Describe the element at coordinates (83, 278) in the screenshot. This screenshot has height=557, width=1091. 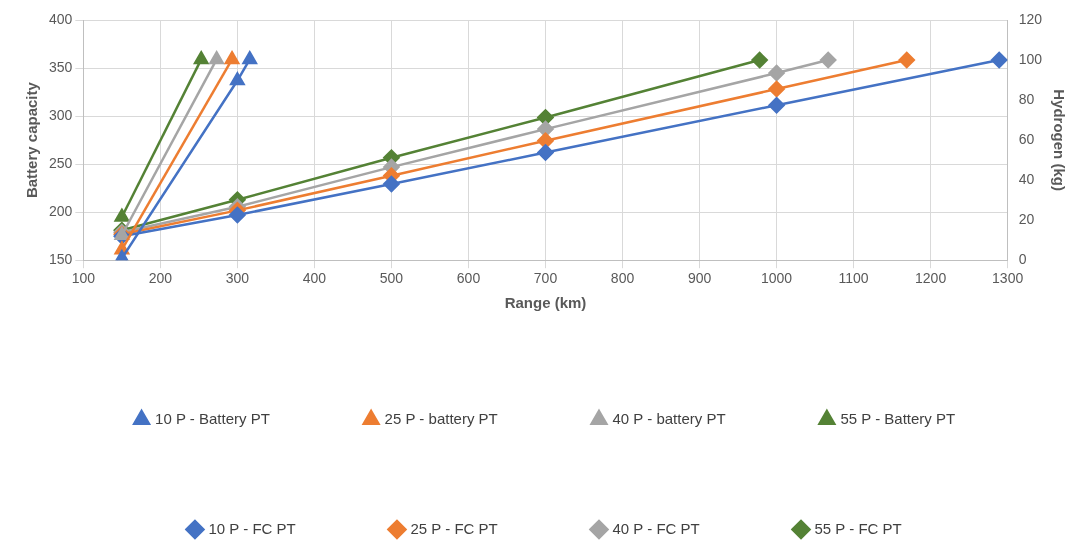
I see `x-tick-label: 100` at that location.